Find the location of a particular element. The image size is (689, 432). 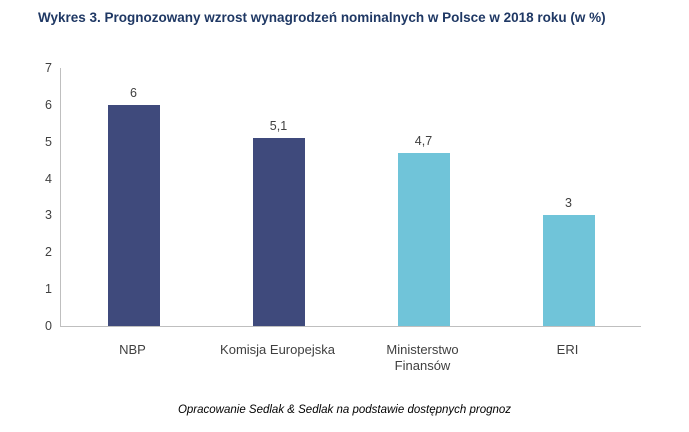

y-axis-tick-label: 0 is located at coordinates (48, 326).